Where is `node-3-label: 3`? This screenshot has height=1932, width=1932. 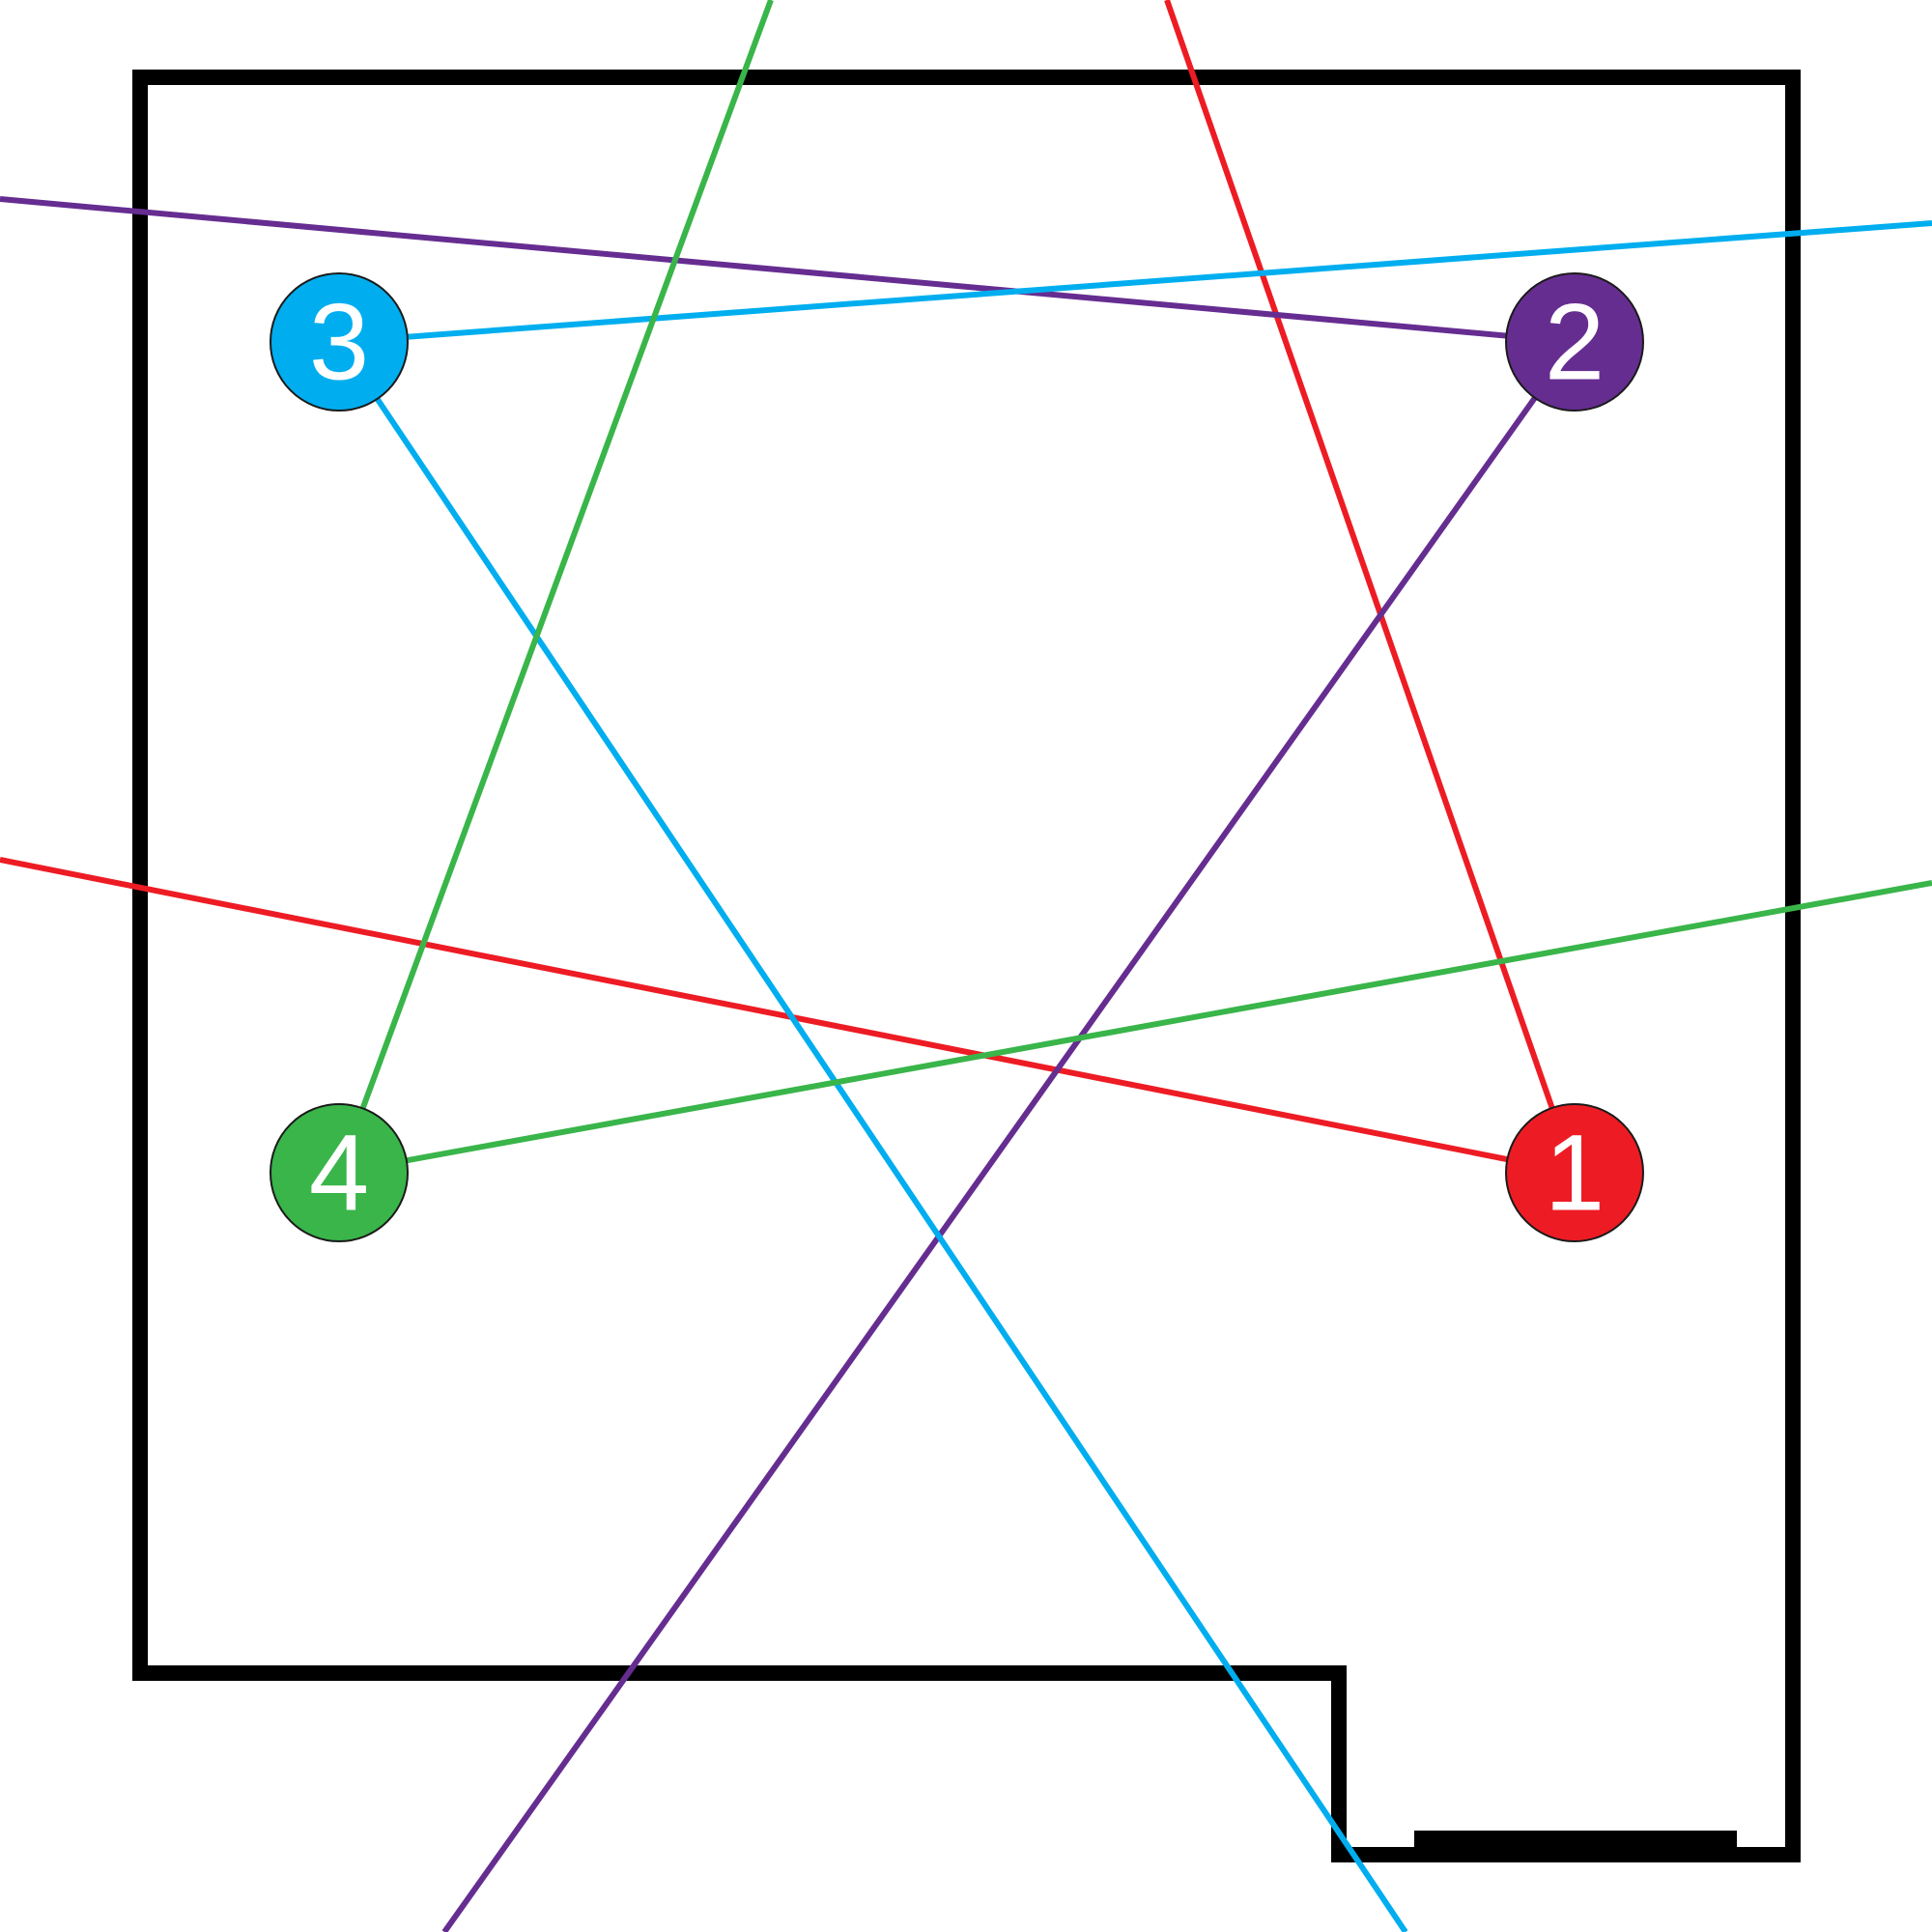 node-3-label: 3 is located at coordinates (339, 342).